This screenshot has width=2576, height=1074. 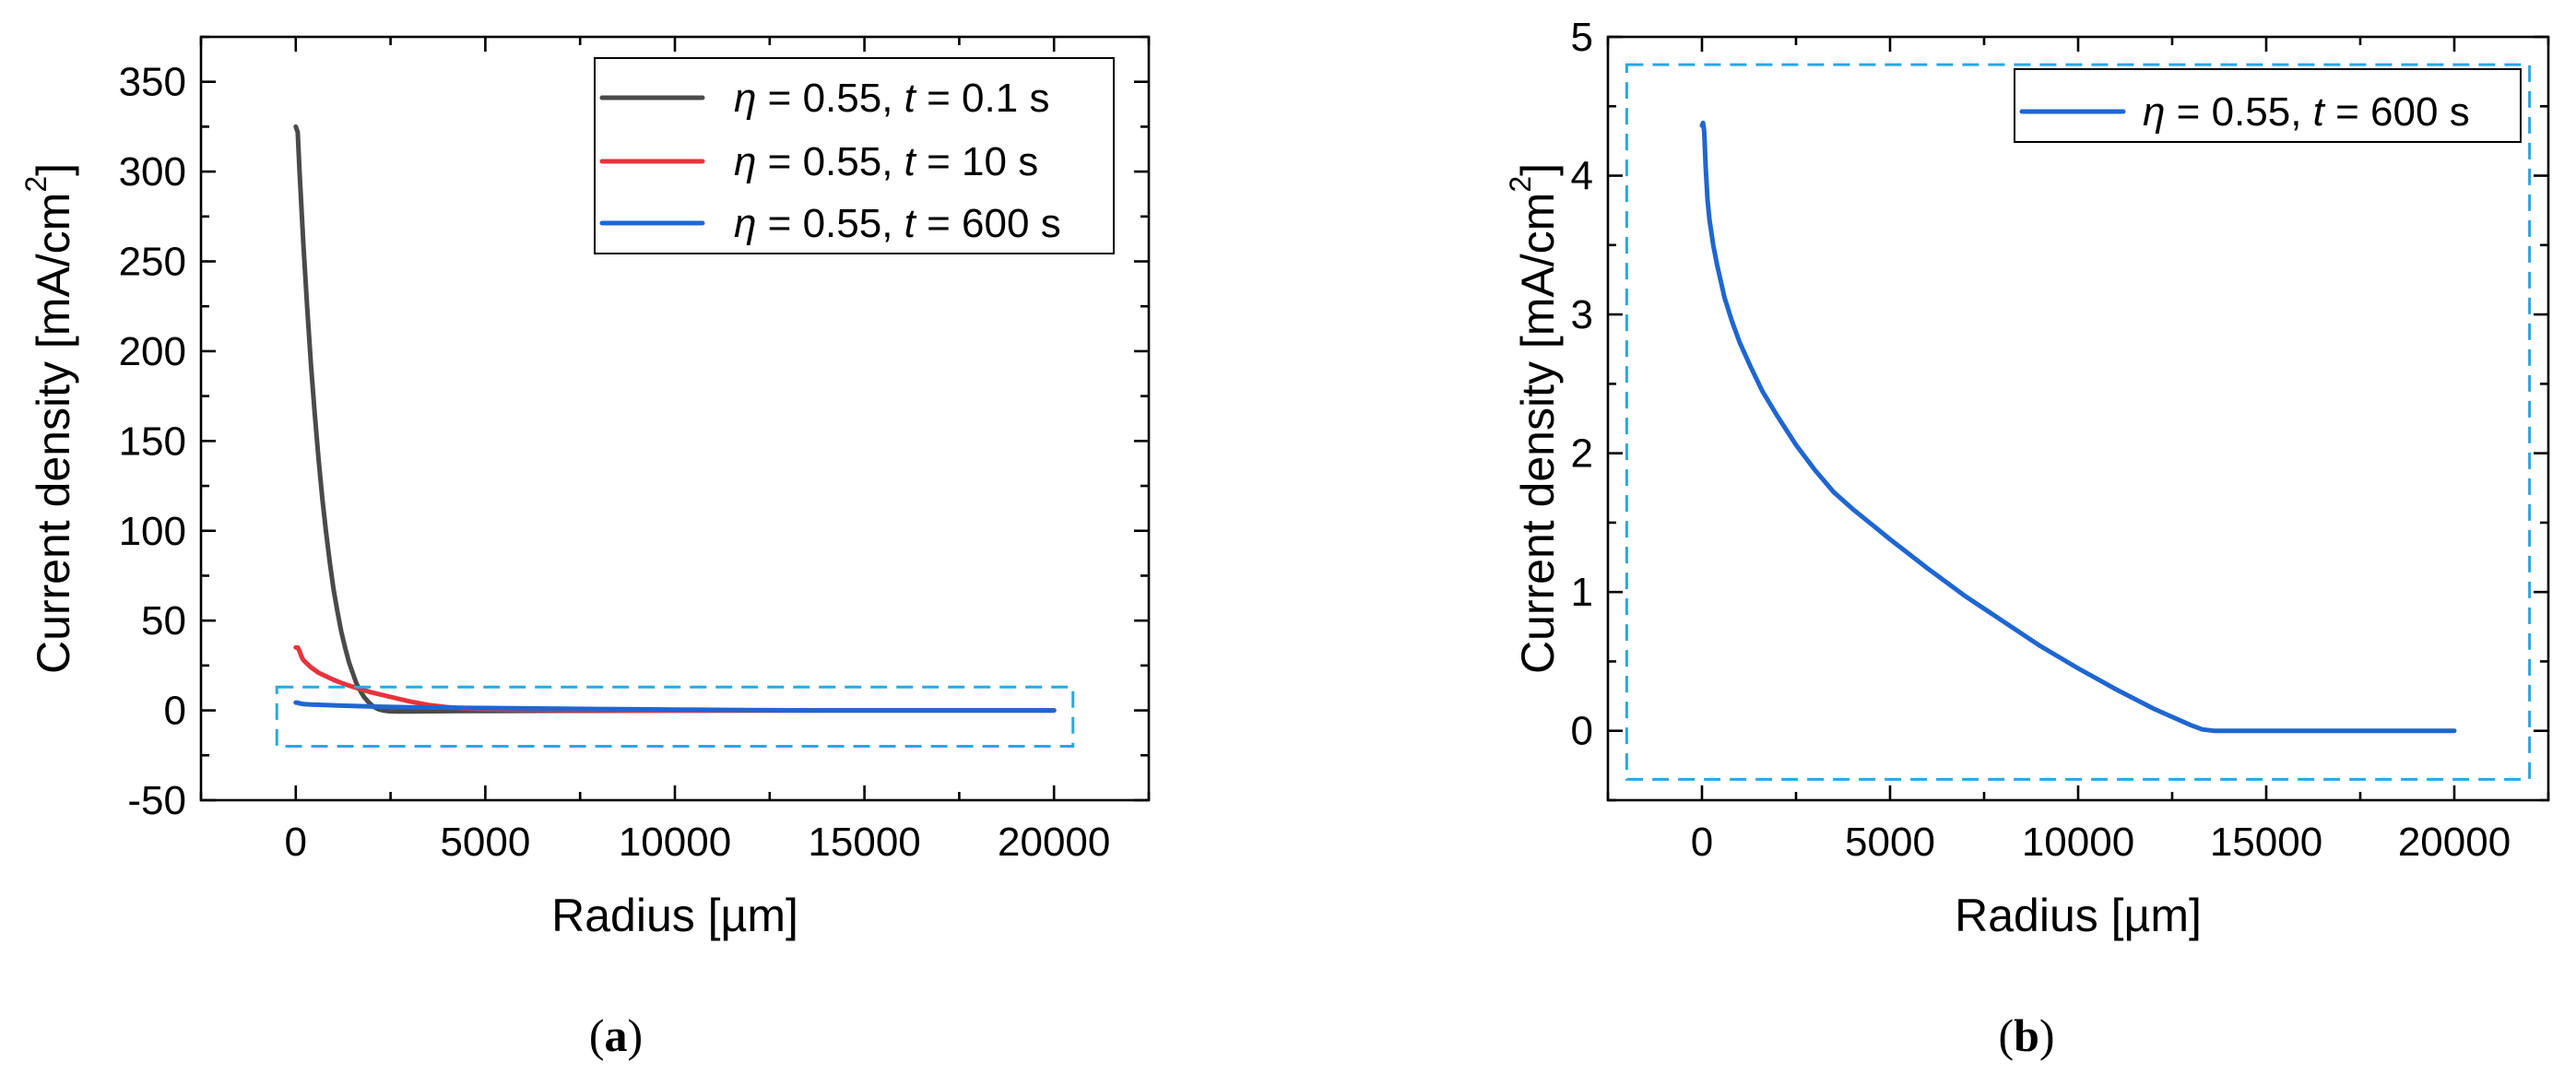 I want to click on y-tick-label: 5, so click(x=1582, y=37).